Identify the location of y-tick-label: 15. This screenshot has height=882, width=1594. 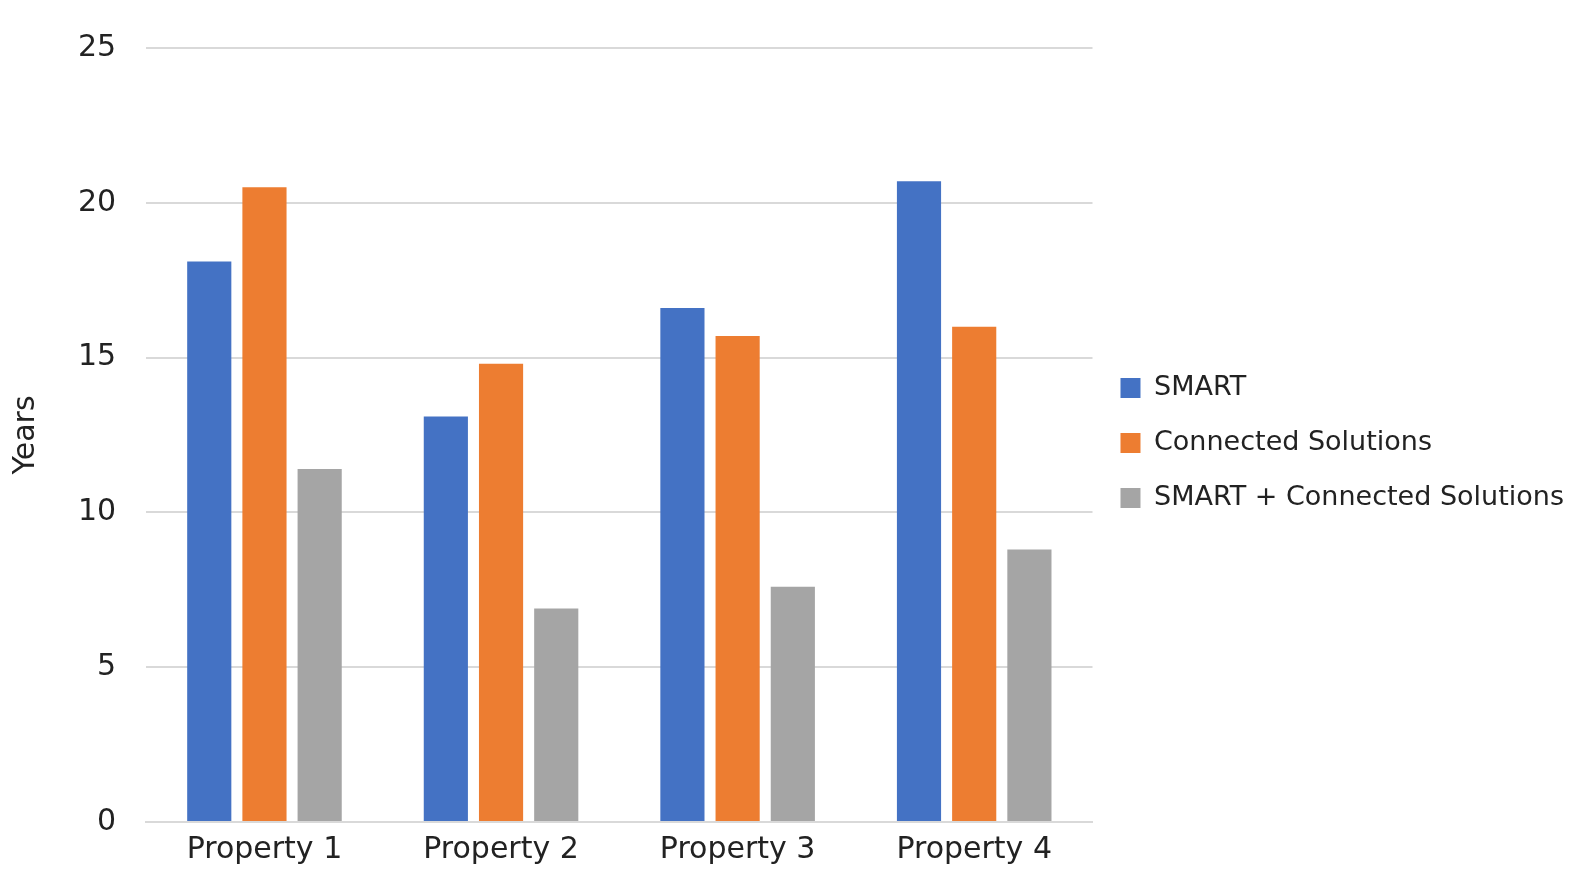
(97, 355).